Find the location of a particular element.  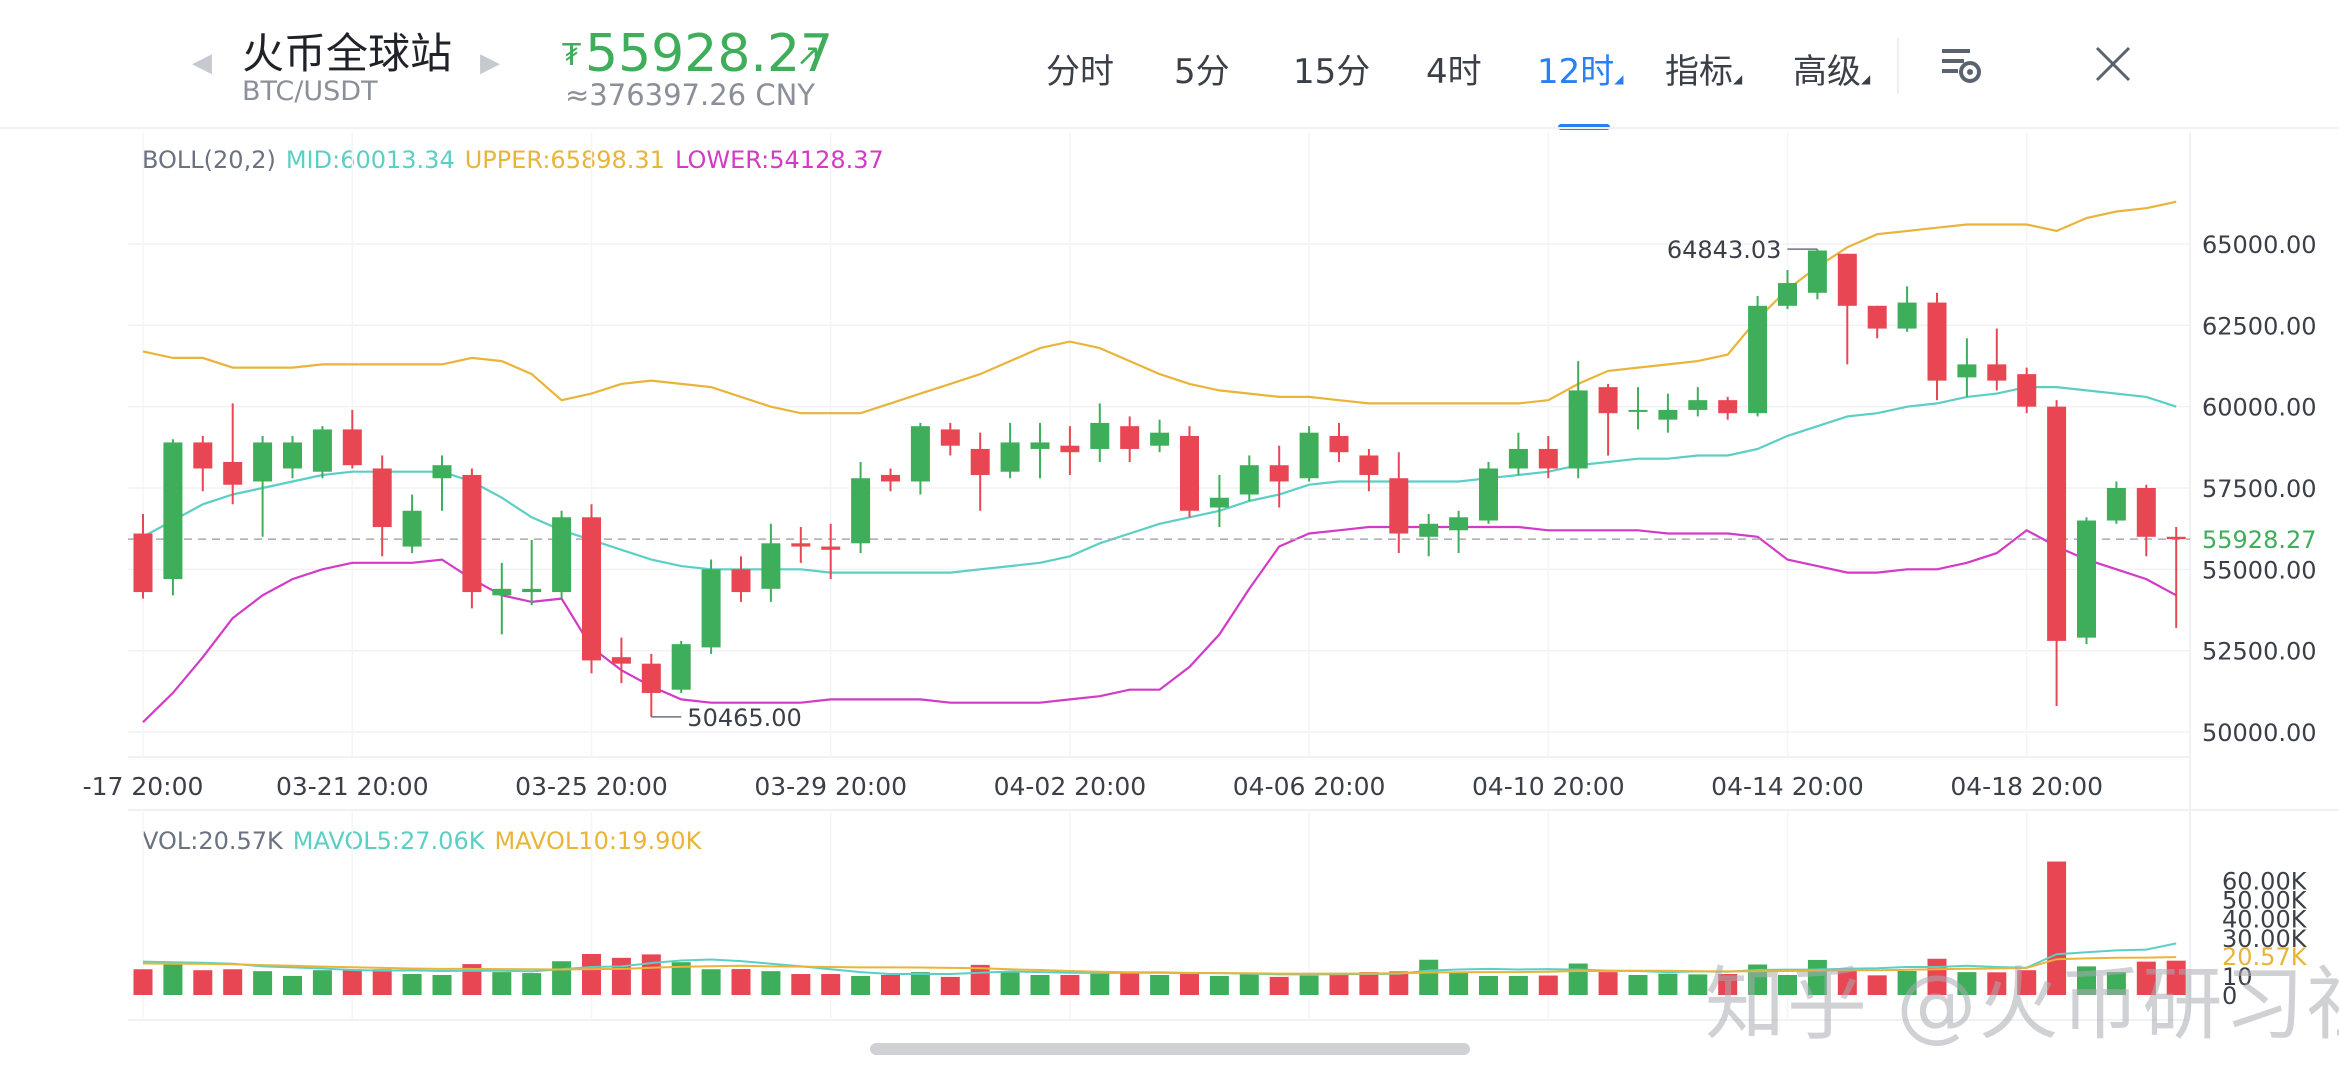

mavol10-line is located at coordinates (1159, 965).